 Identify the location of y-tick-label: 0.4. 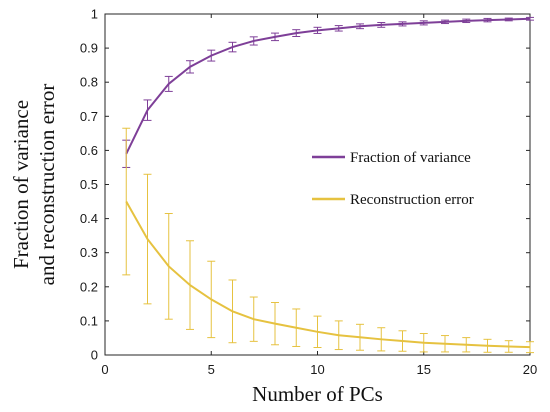
(89, 218).